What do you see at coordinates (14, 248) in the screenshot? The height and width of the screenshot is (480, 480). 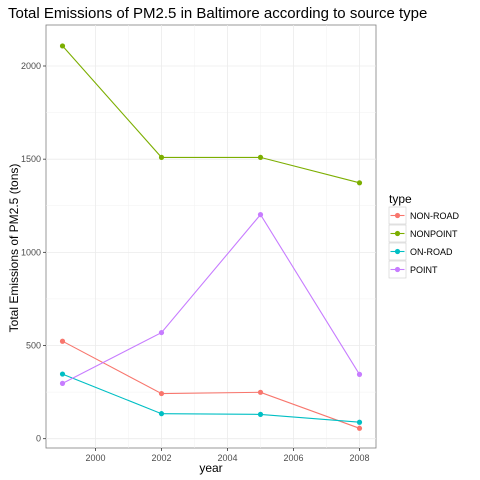 I see `y-axis-title: Total Emissions of PM2.5 (tons)` at bounding box center [14, 248].